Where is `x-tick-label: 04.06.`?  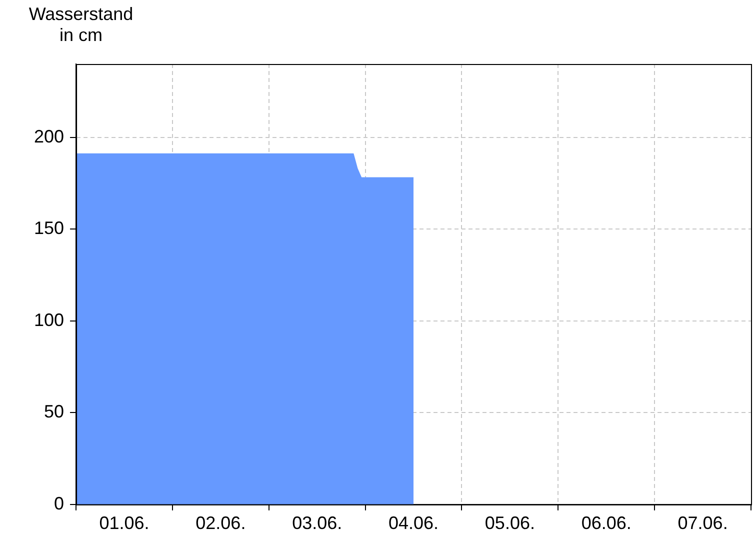 x-tick-label: 04.06. is located at coordinates (413, 523).